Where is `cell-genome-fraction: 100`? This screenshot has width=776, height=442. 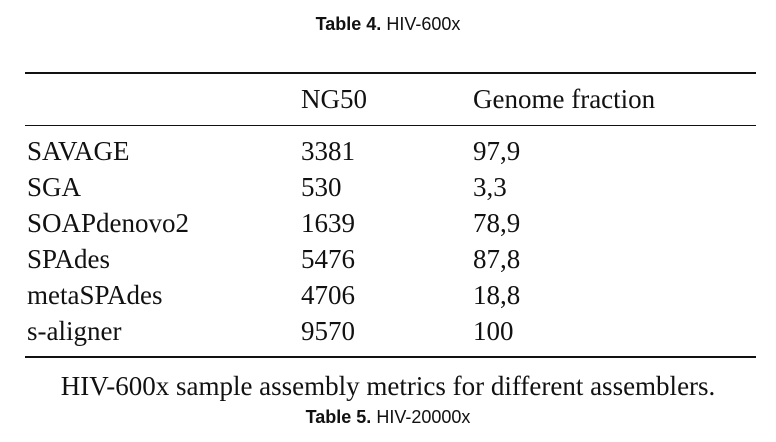 cell-genome-fraction: 100 is located at coordinates (493, 331).